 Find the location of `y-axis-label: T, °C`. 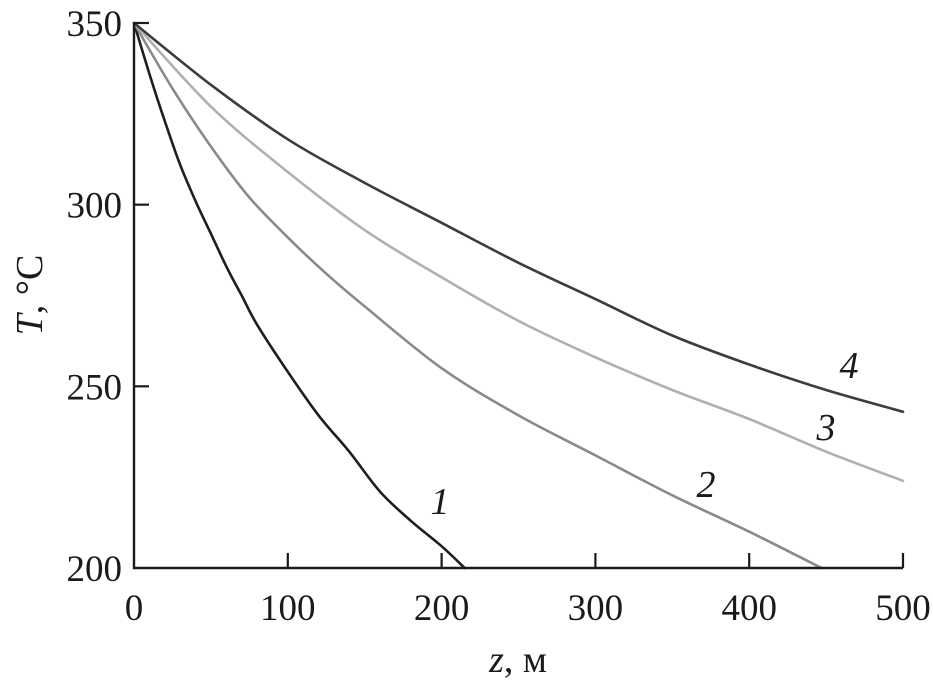

y-axis-label: T, °C is located at coordinates (30, 295).